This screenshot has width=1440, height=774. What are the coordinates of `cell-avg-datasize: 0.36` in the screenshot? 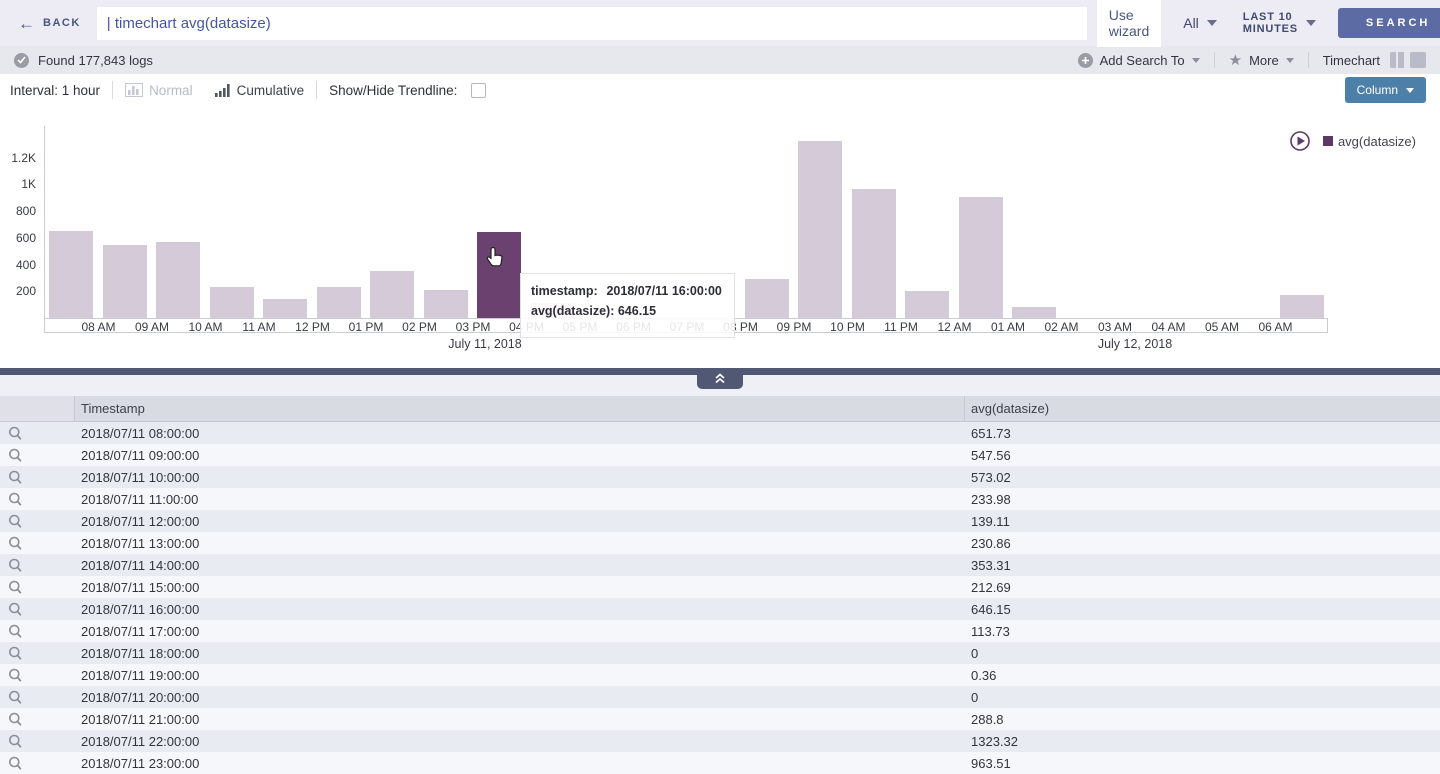 It's located at (984, 675).